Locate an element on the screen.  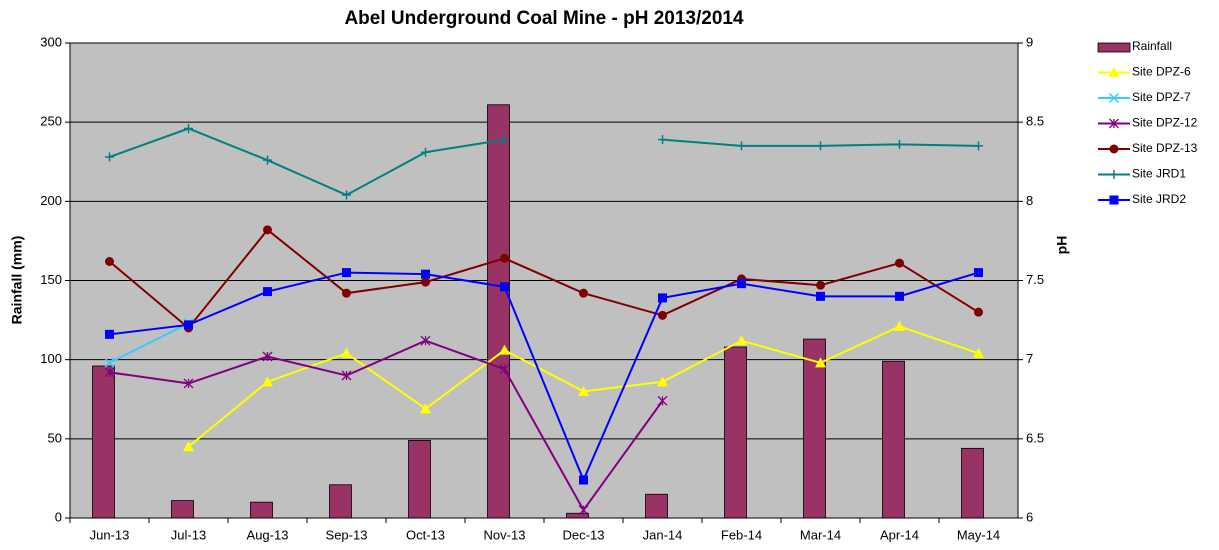
y2-tick-label: 8 is located at coordinates (1029, 200).